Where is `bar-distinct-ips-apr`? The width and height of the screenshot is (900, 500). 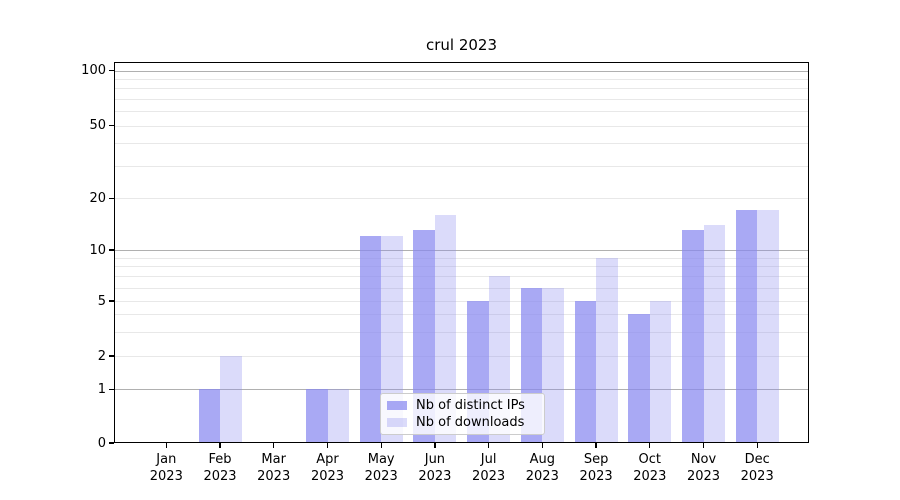
bar-distinct-ips-apr is located at coordinates (317, 416).